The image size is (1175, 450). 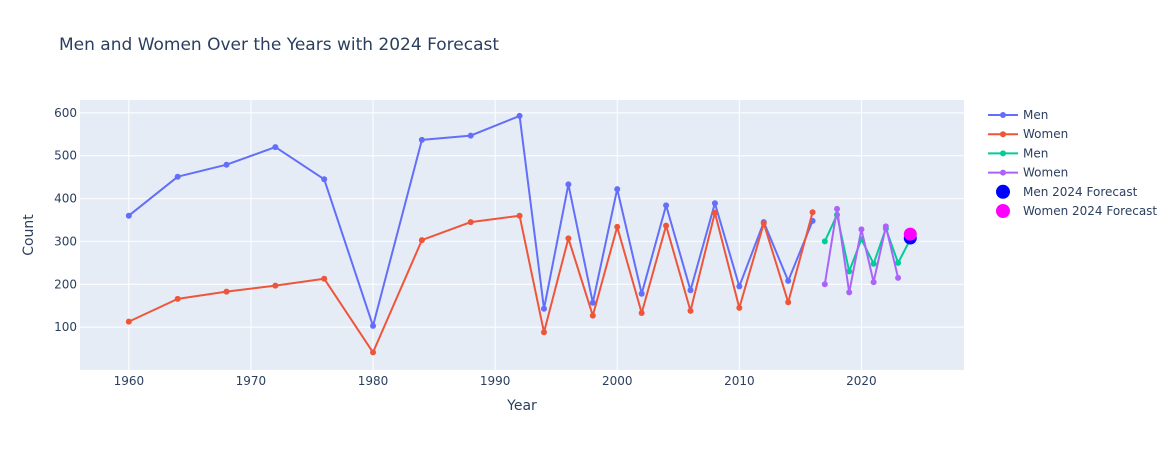 I want to click on x-tick-label: 1990, so click(x=495, y=381).